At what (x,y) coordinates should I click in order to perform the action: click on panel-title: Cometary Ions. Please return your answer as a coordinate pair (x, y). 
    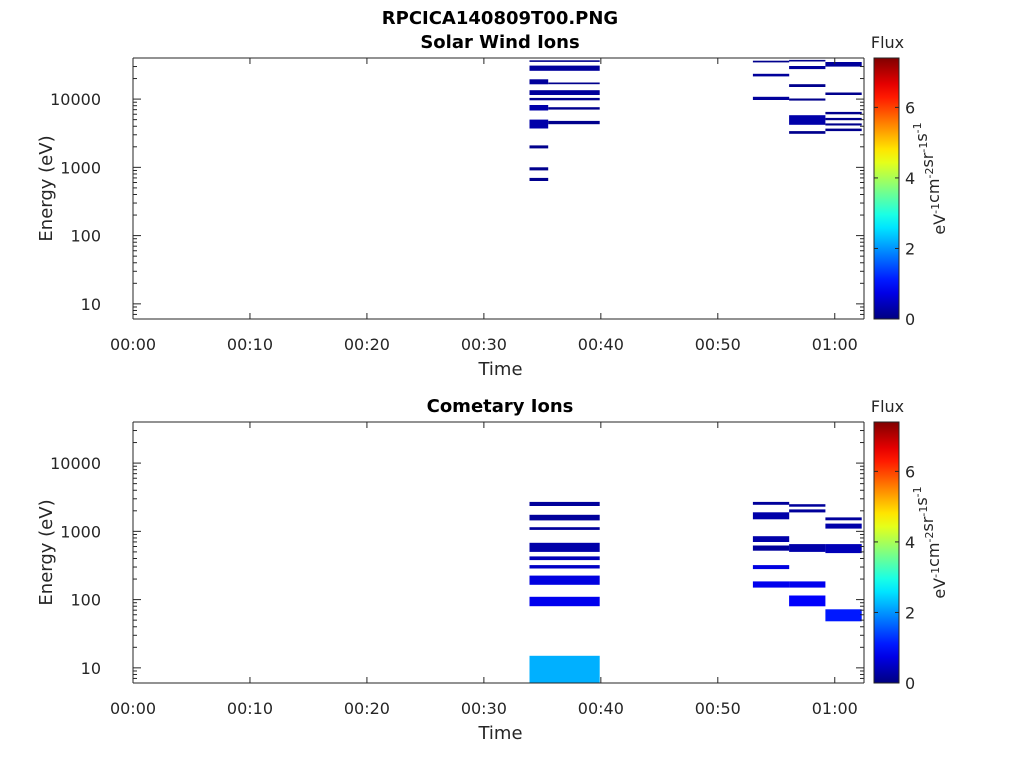
    Looking at the image, I should click on (500, 406).